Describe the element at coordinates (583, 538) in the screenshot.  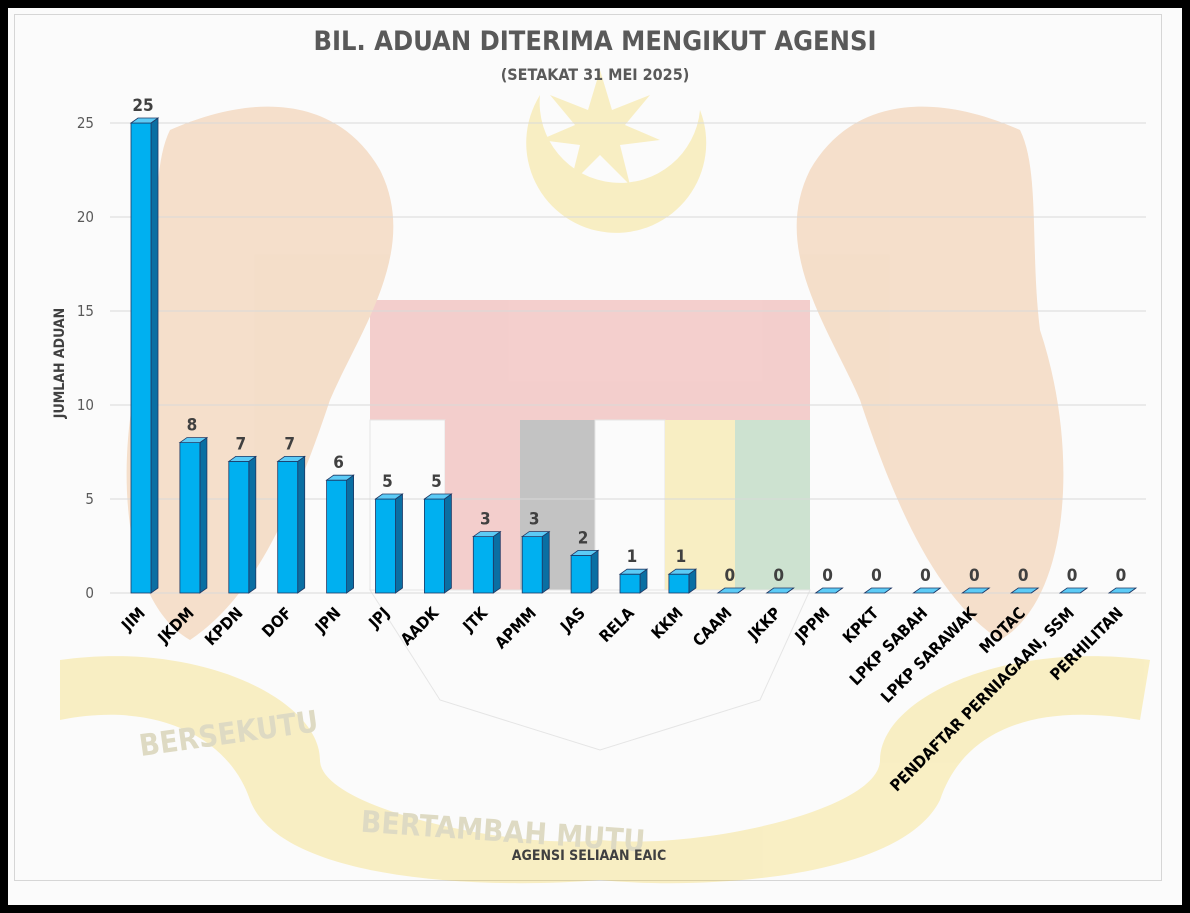
I see `data-label: 2` at that location.